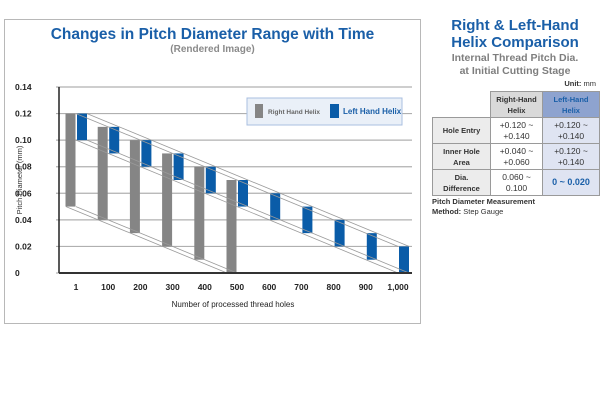 The height and width of the screenshot is (400, 600). Describe the element at coordinates (146, 240) in the screenshot. I see `connector-line-right-low` at that location.